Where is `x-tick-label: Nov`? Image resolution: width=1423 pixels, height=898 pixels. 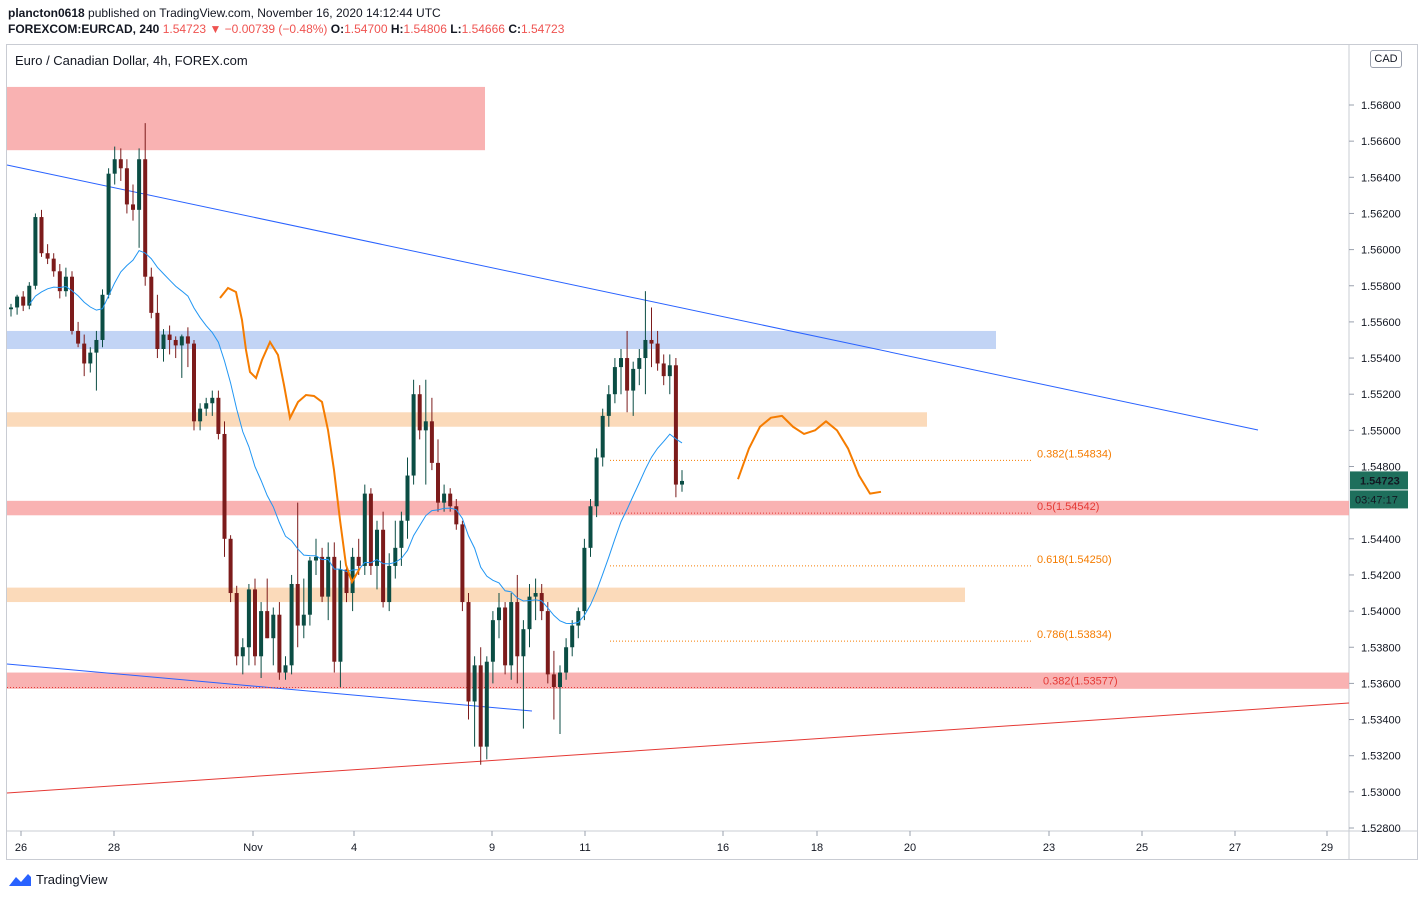 x-tick-label: Nov is located at coordinates (253, 848).